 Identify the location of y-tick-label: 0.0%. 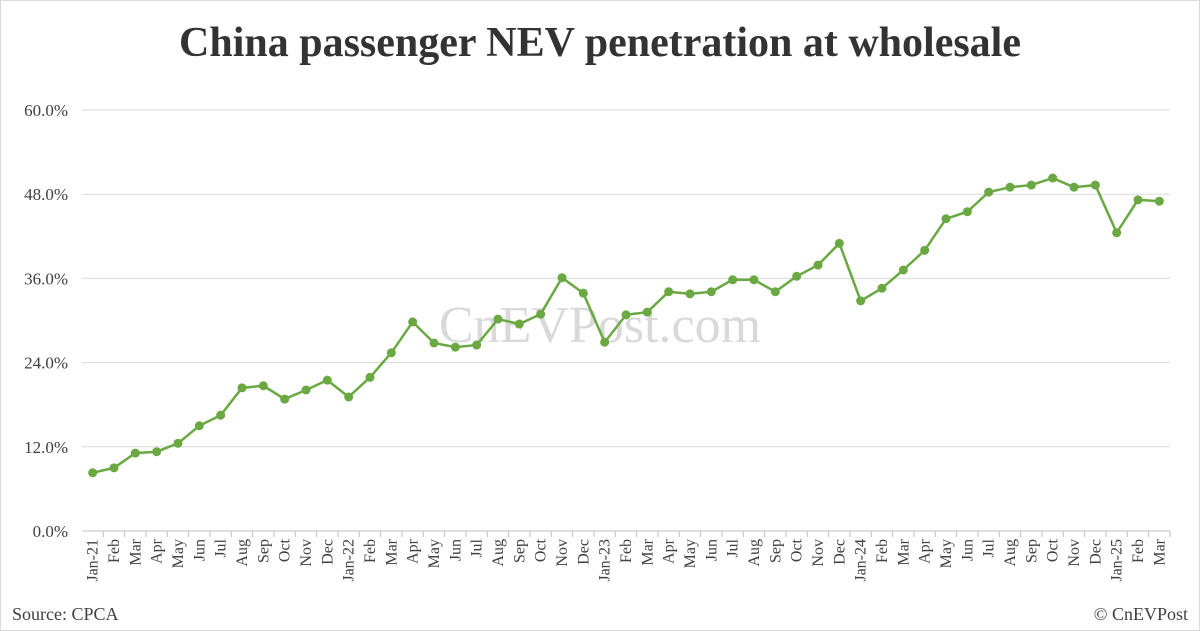
(50, 531).